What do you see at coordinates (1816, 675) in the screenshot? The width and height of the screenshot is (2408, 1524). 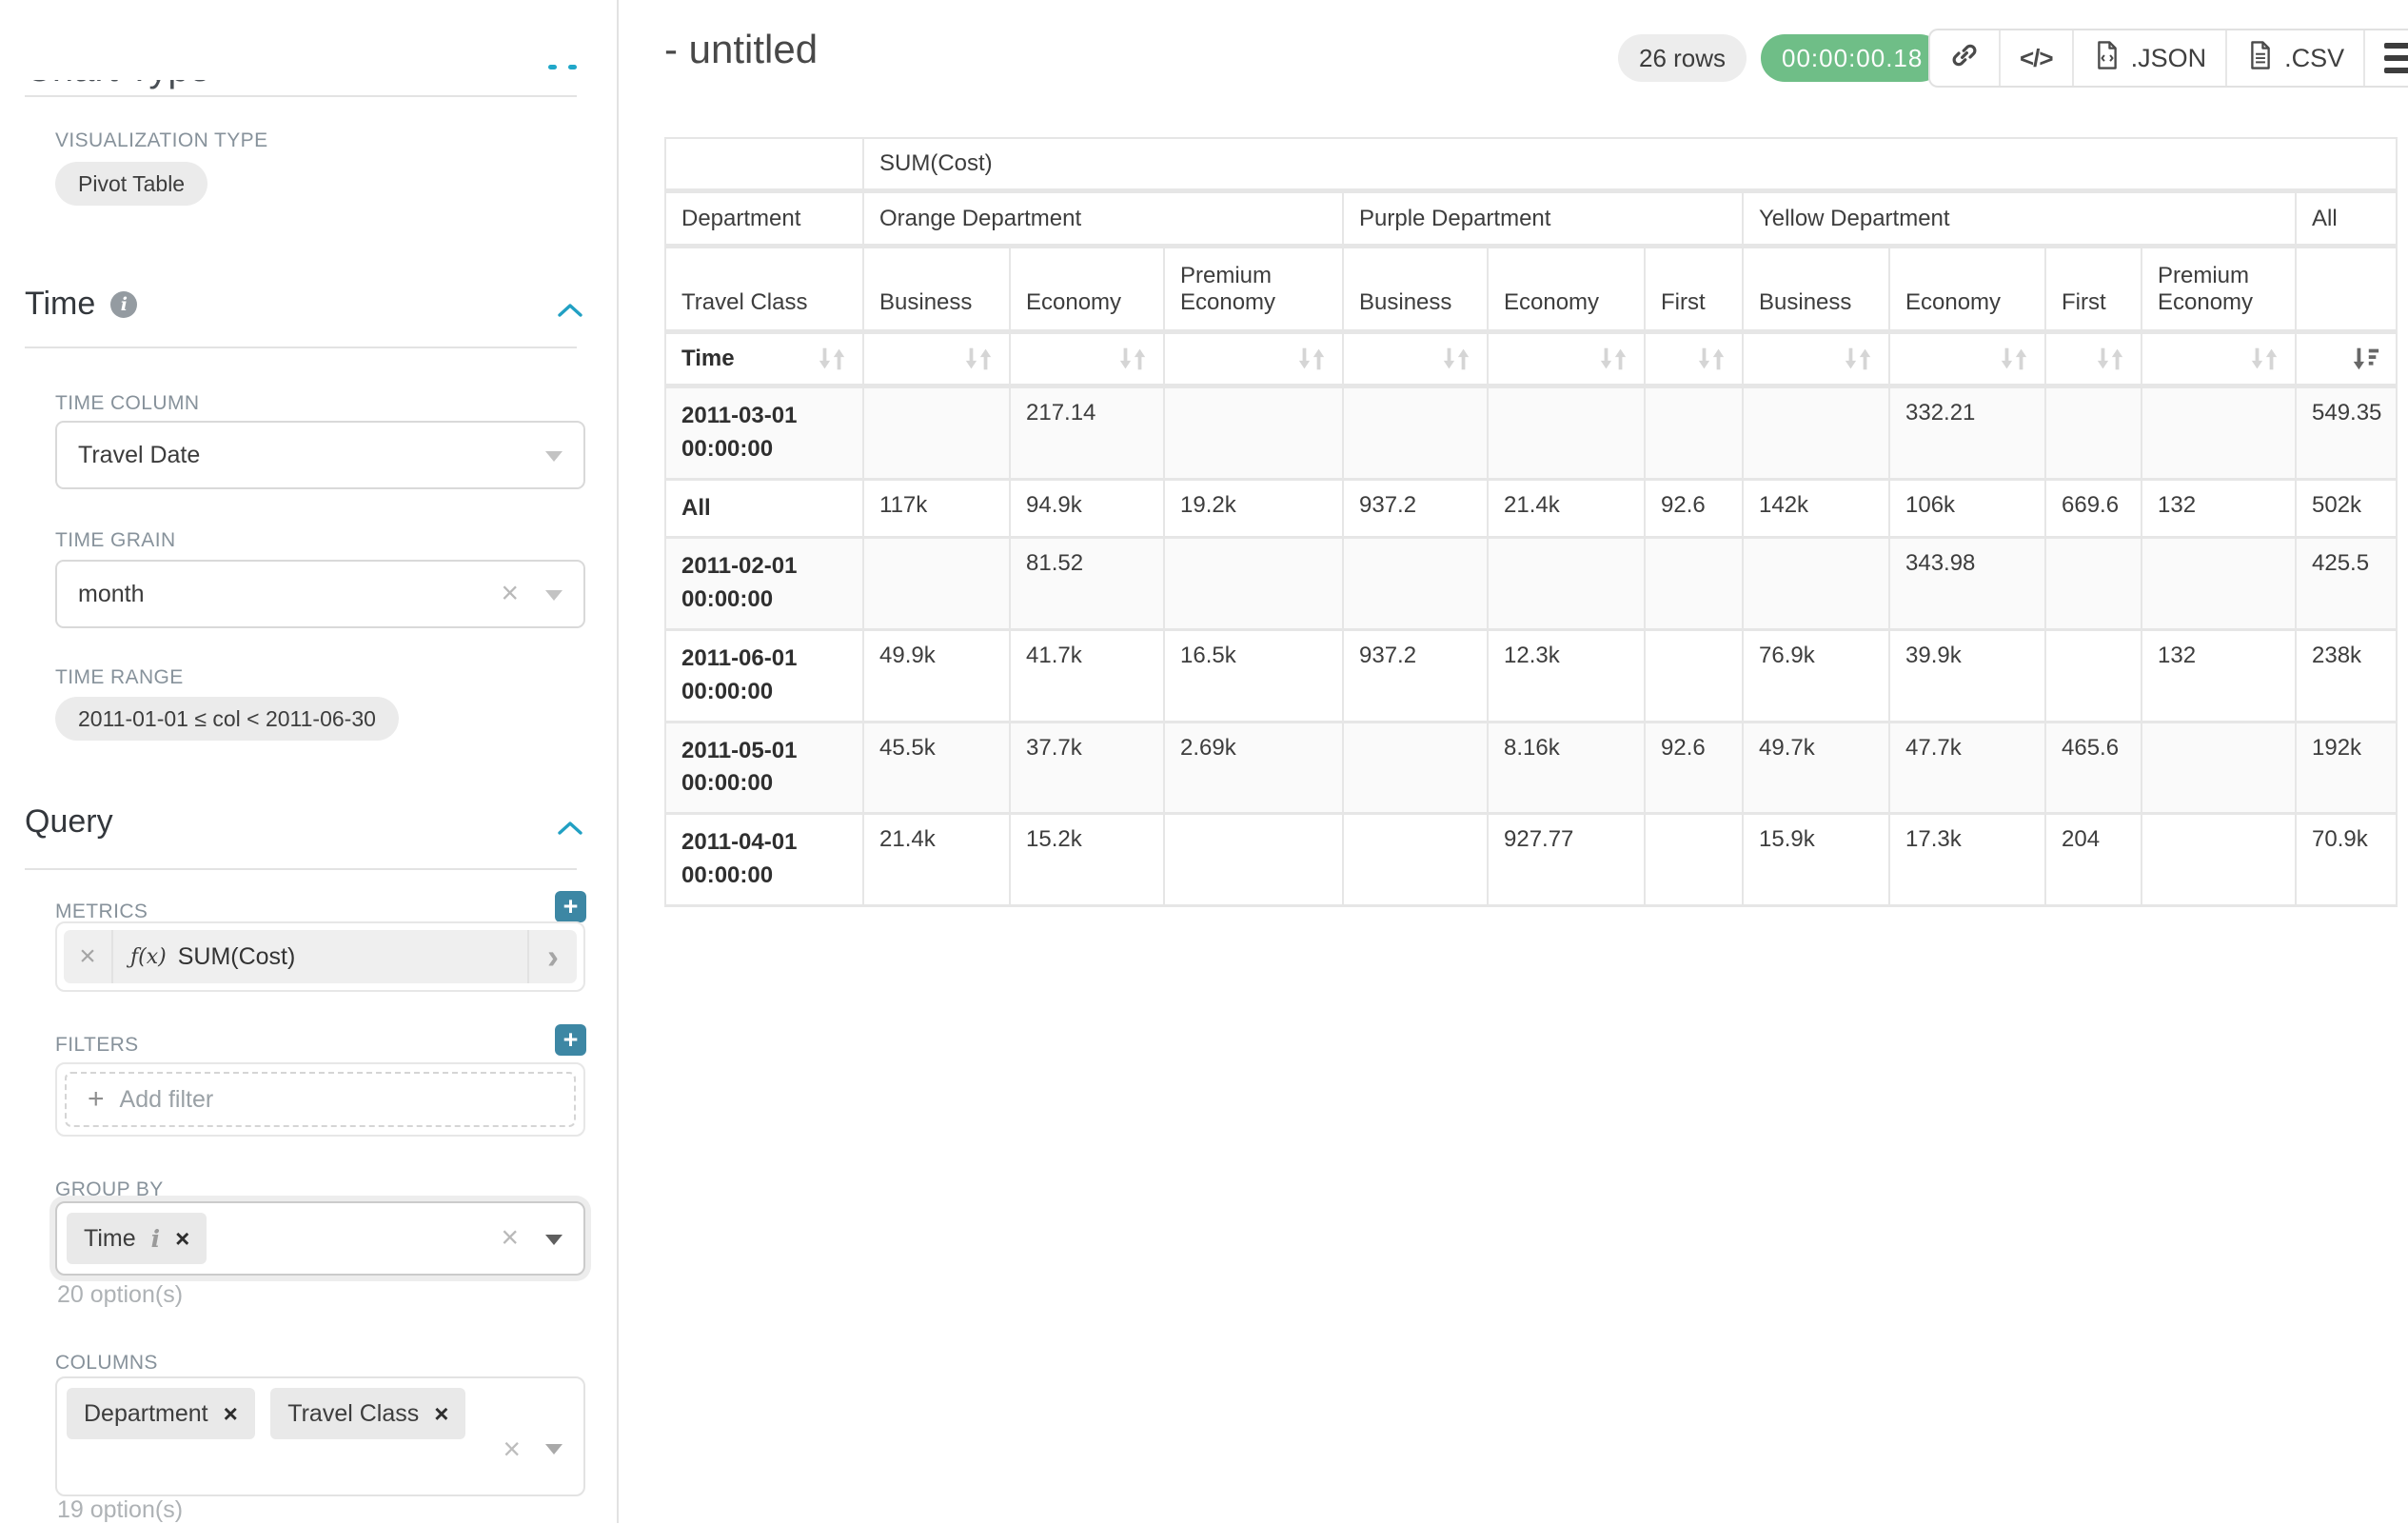 I see `pivot-cell: 76.9k` at bounding box center [1816, 675].